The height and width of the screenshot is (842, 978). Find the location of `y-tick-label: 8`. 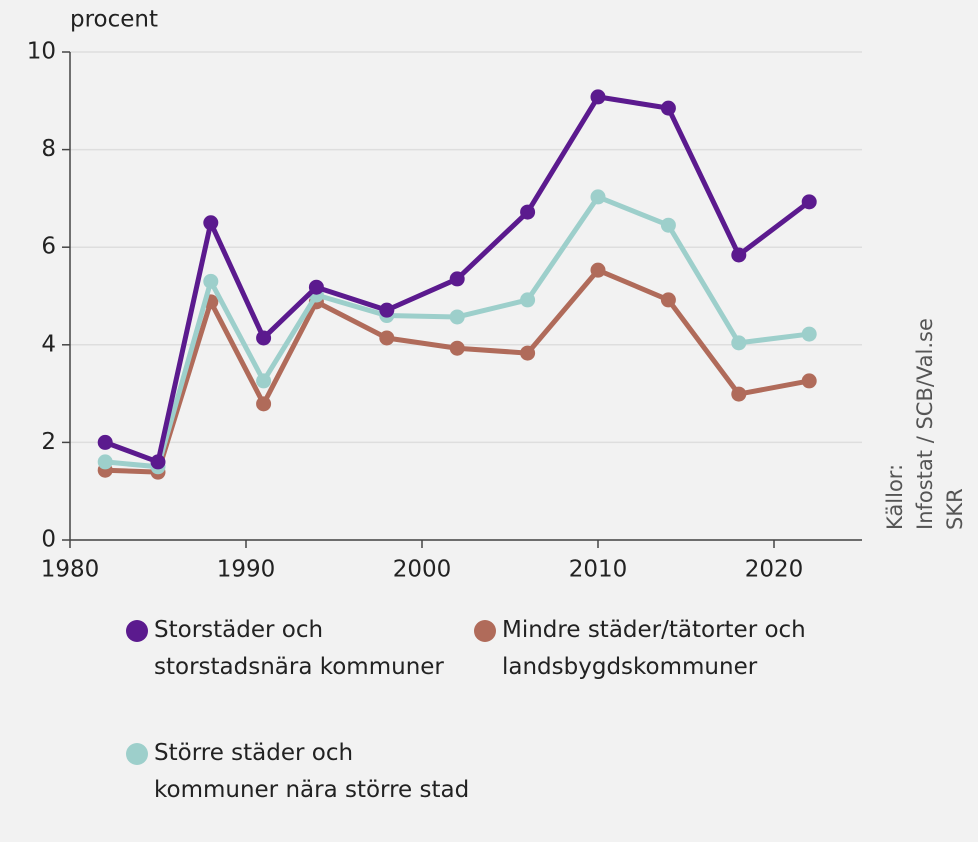

y-tick-label: 8 is located at coordinates (48, 149).